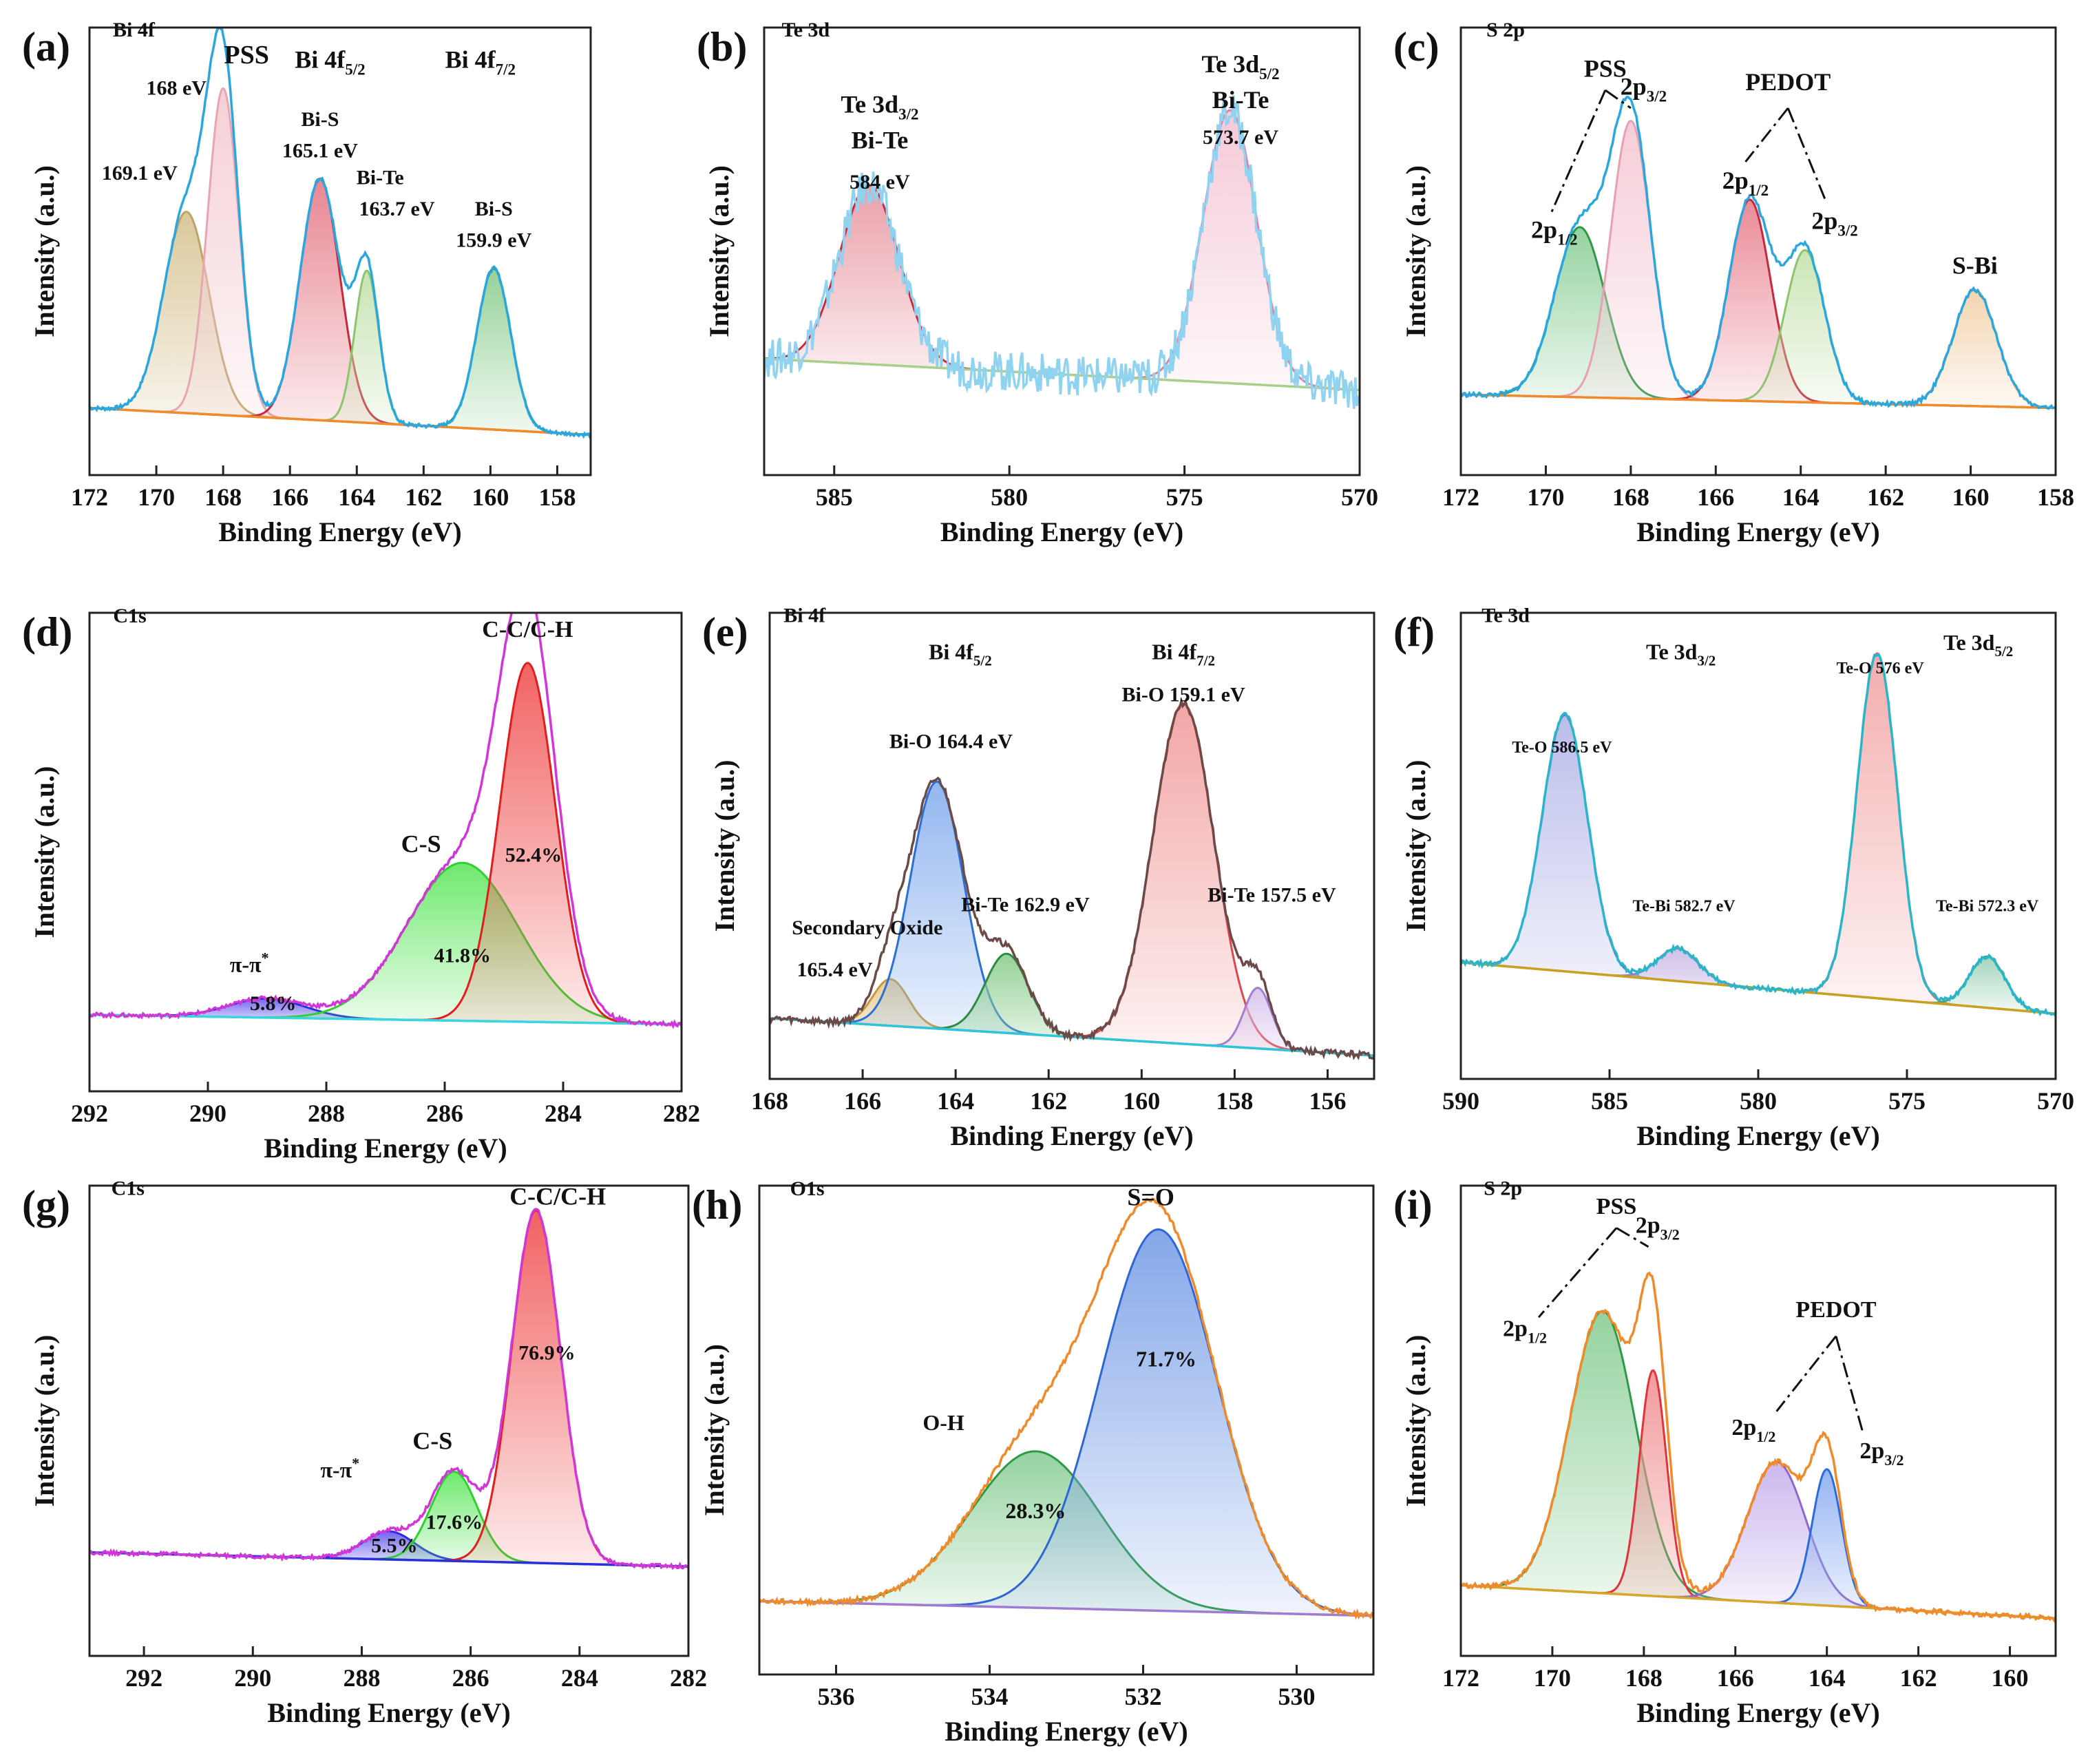  I want to click on annotation-text: S-Bi, so click(1975, 266).